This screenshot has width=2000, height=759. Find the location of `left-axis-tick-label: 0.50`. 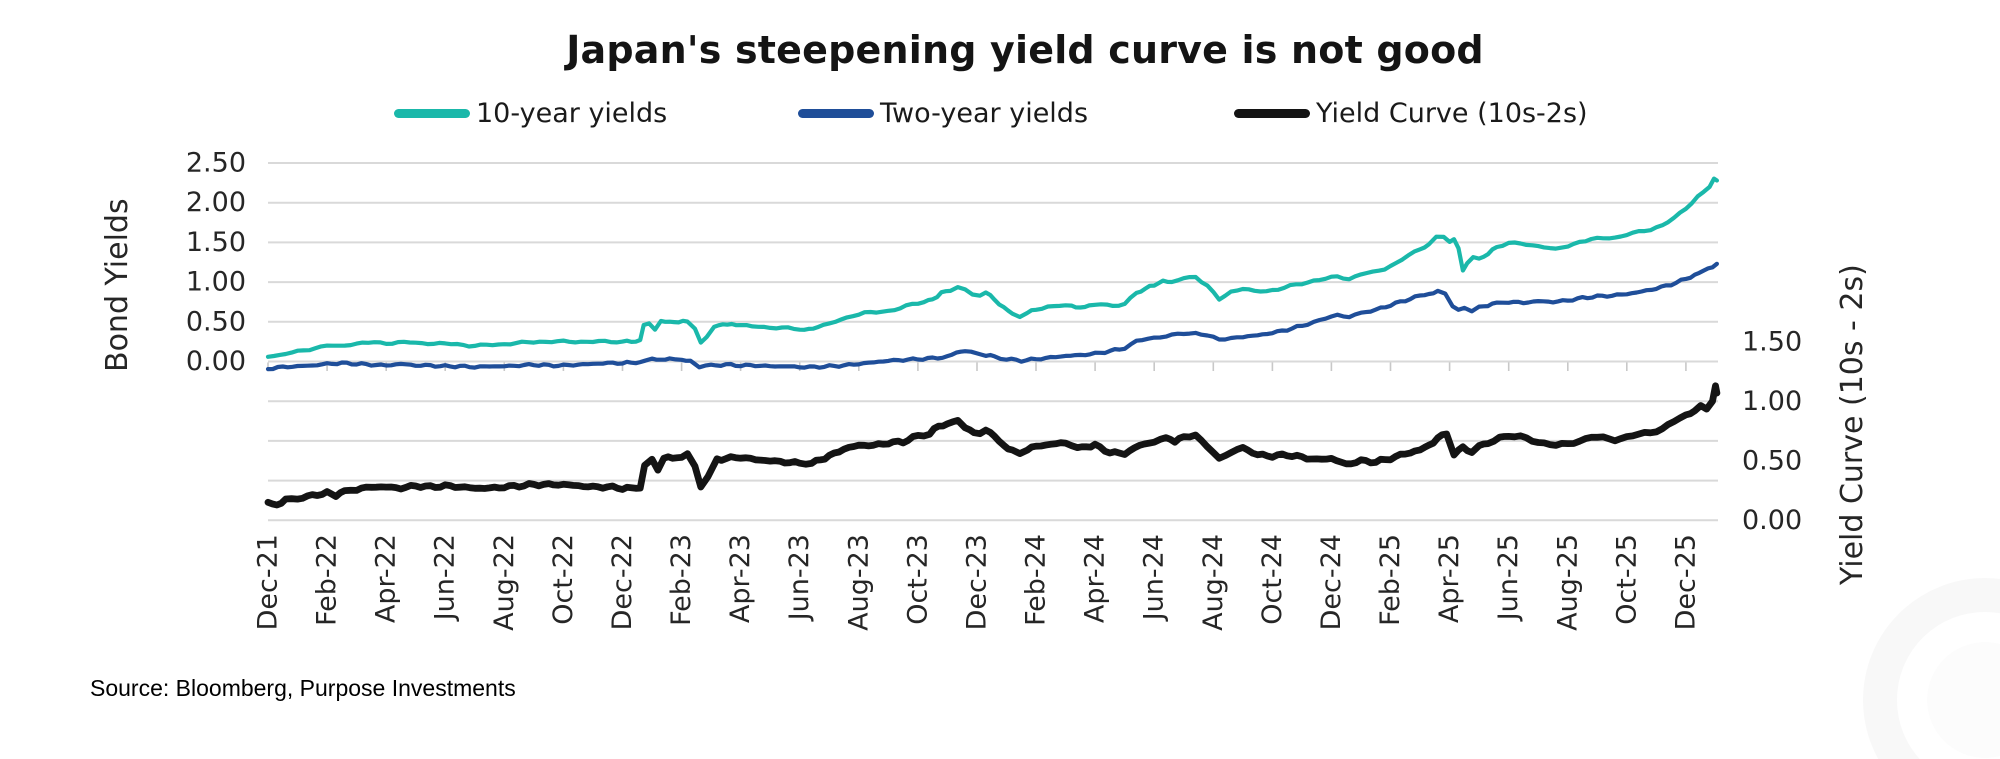

left-axis-tick-label: 0.50 is located at coordinates (216, 321).